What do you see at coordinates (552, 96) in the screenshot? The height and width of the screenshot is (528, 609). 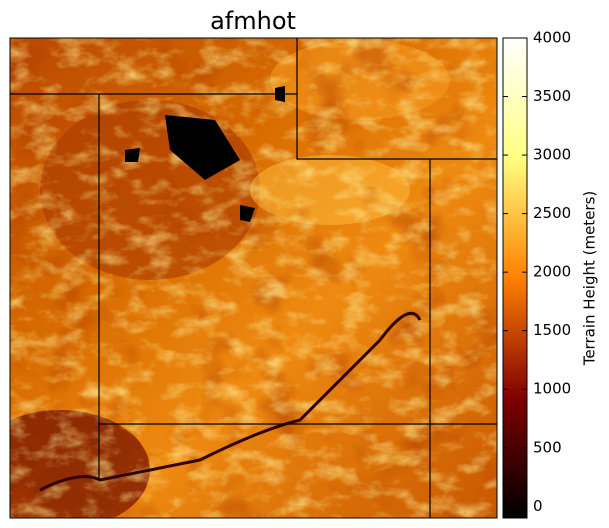 I see `colorbar-tick-label: 3500` at bounding box center [552, 96].